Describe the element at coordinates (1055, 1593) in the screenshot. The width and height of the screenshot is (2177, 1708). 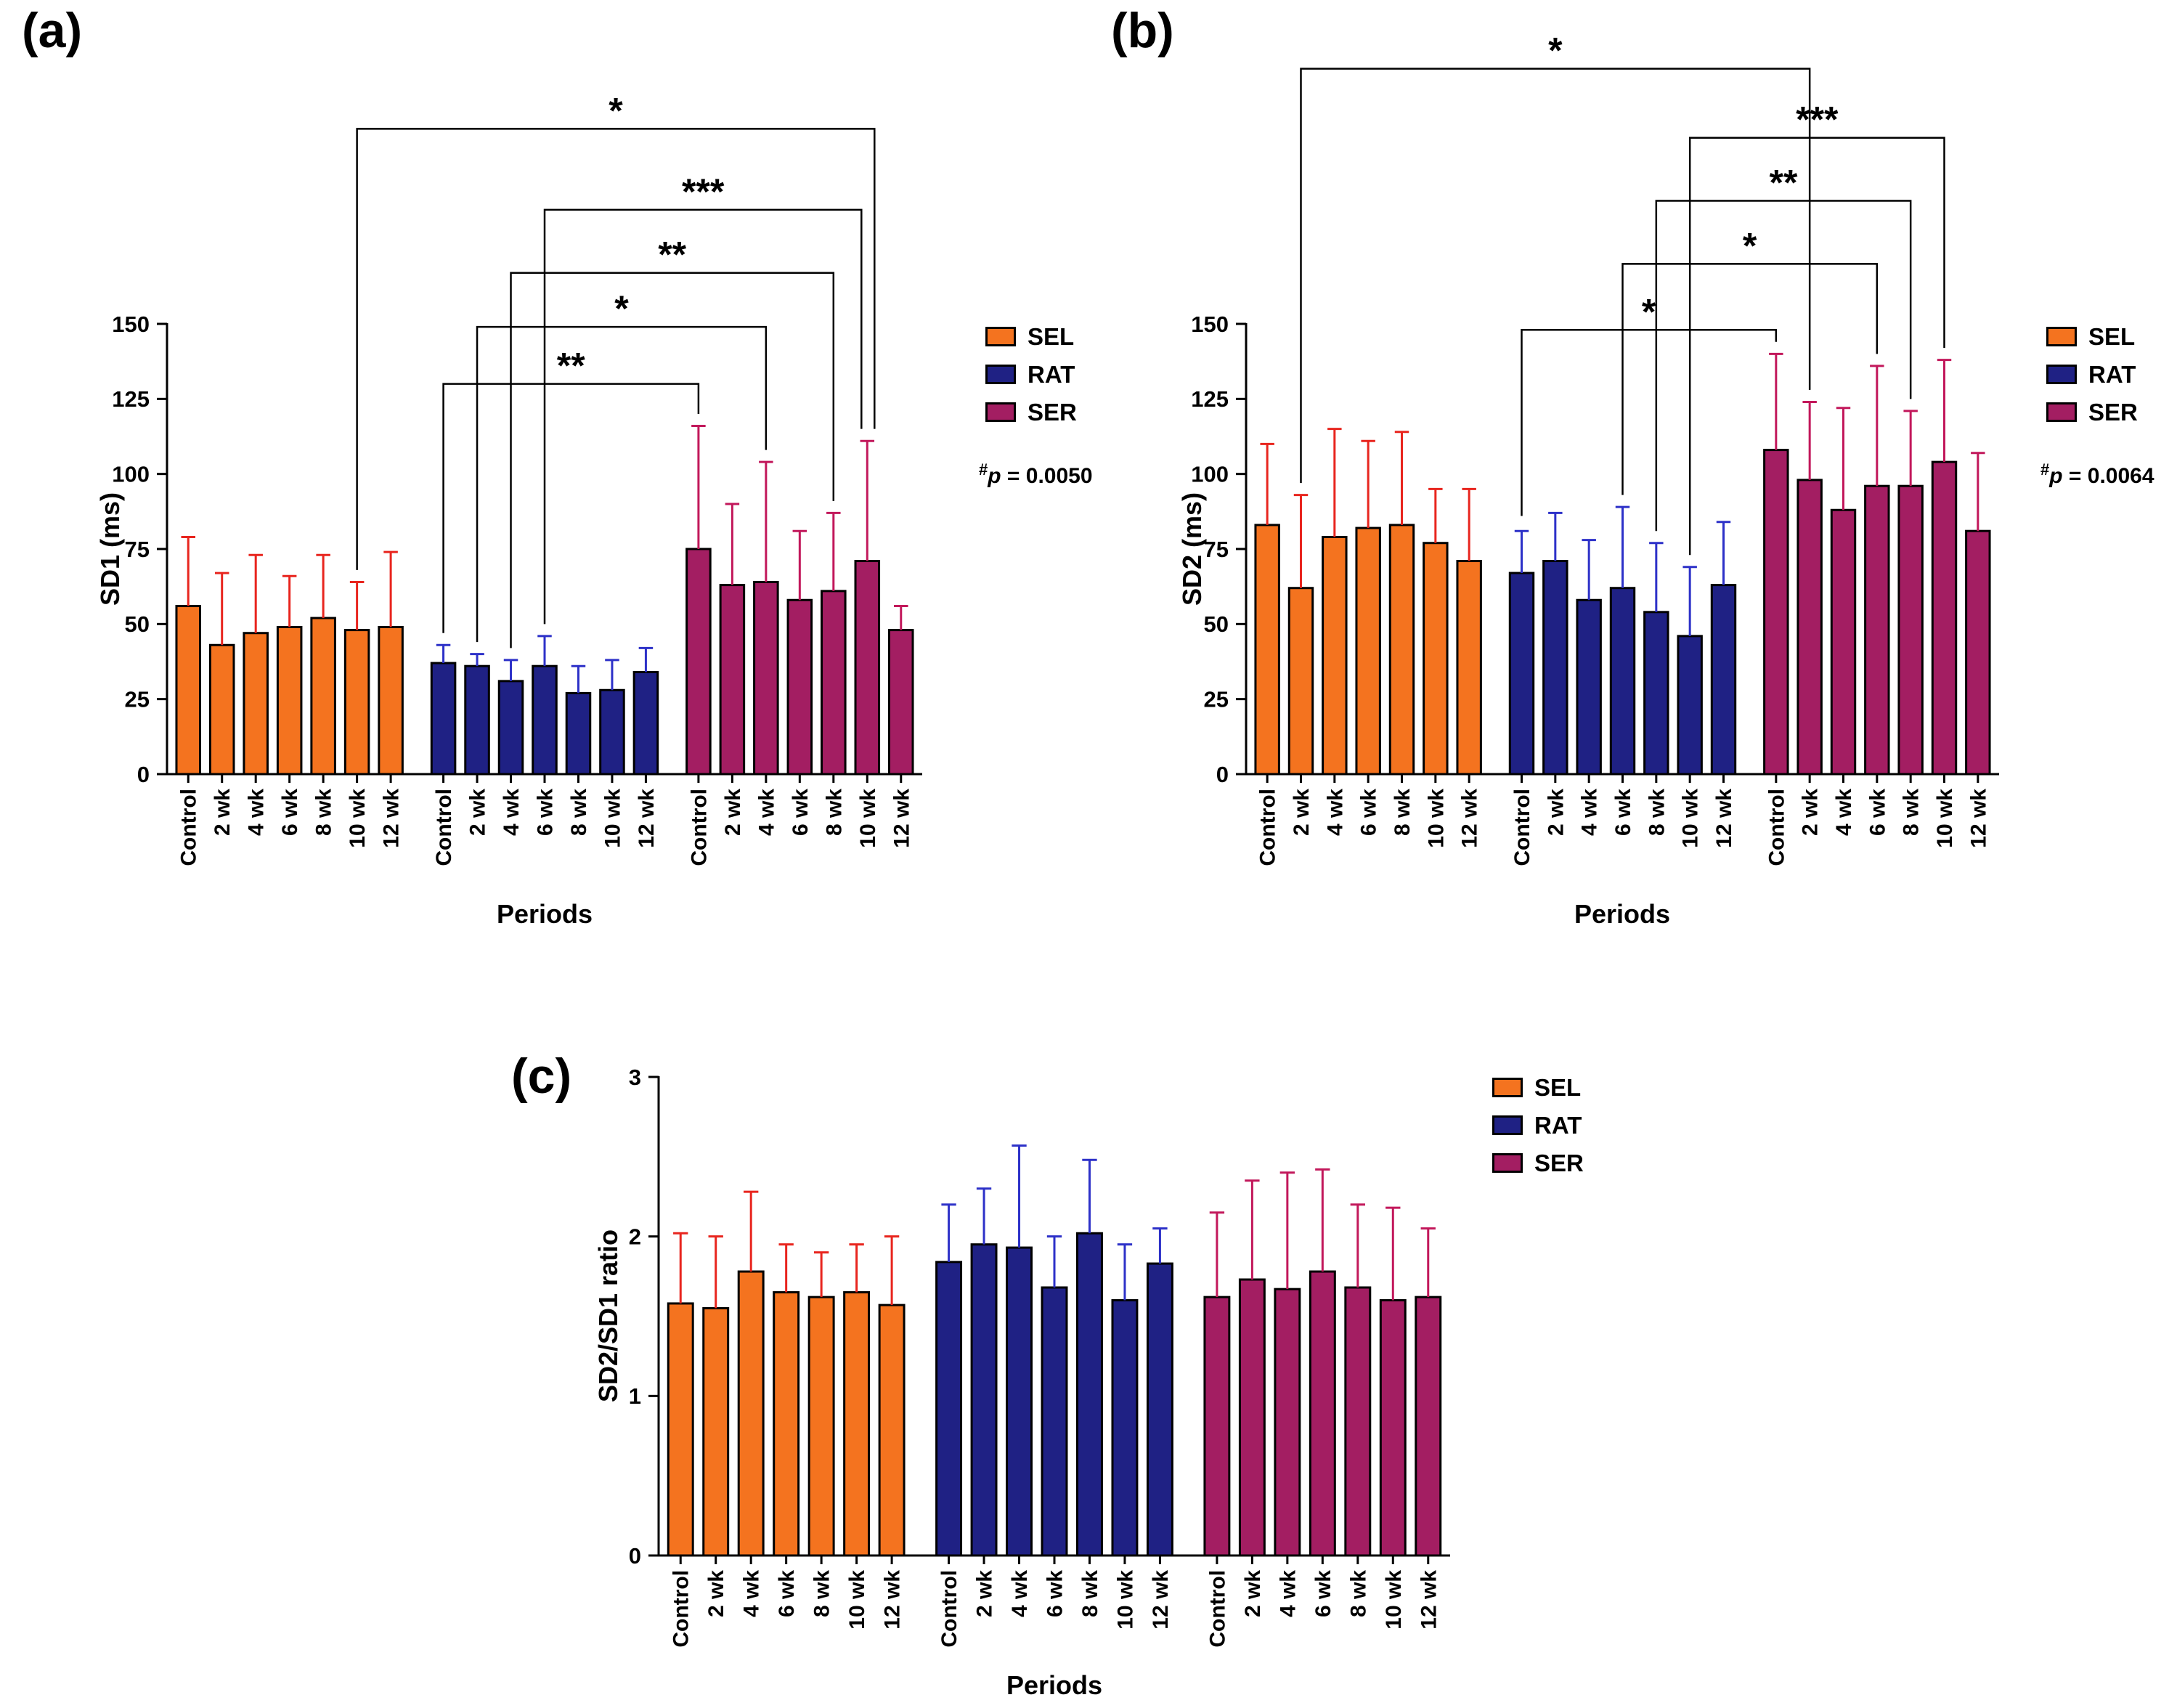
I see `x-tick-label-RAT-6 wk: 6 wk` at that location.